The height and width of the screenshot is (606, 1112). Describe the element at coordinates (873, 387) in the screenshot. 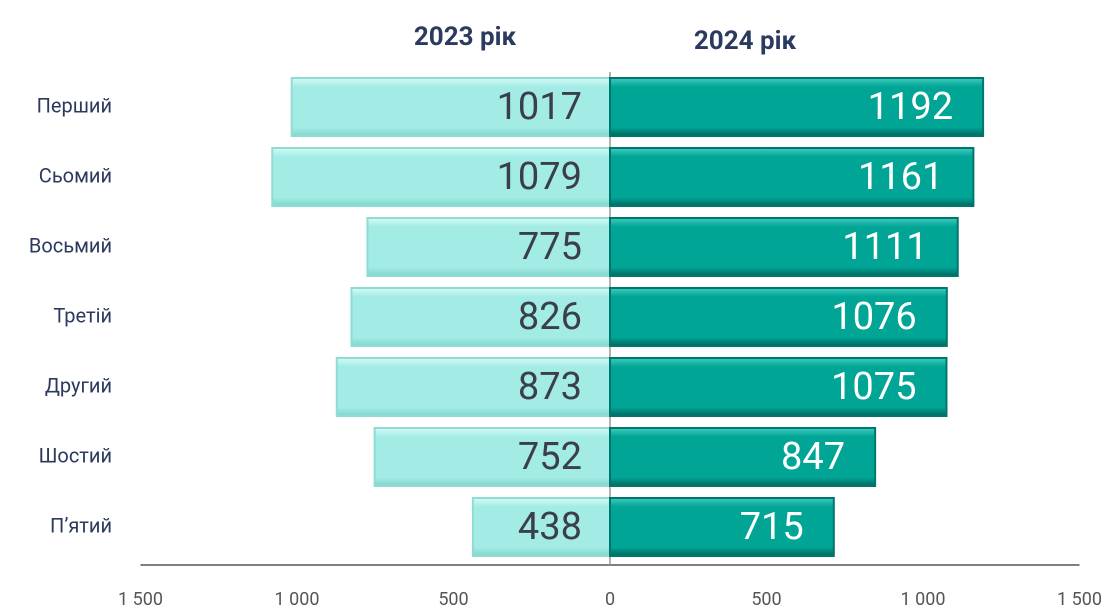

I see `value-label: 1075` at that location.